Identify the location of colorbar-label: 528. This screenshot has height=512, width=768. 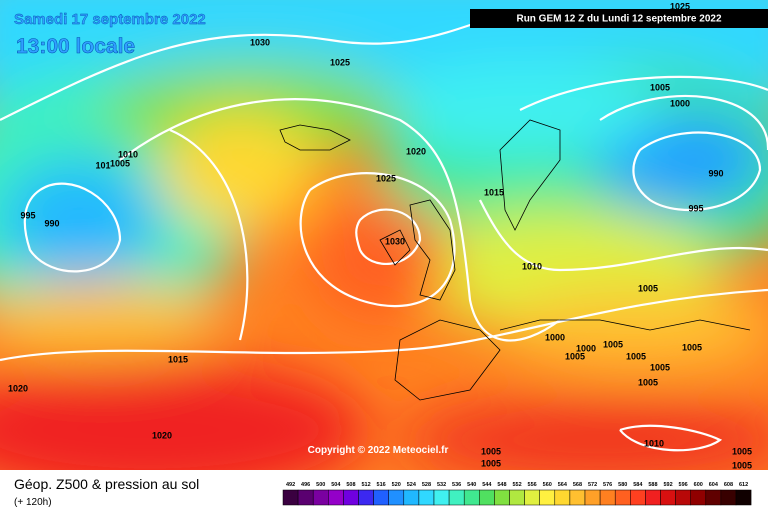
(426, 485).